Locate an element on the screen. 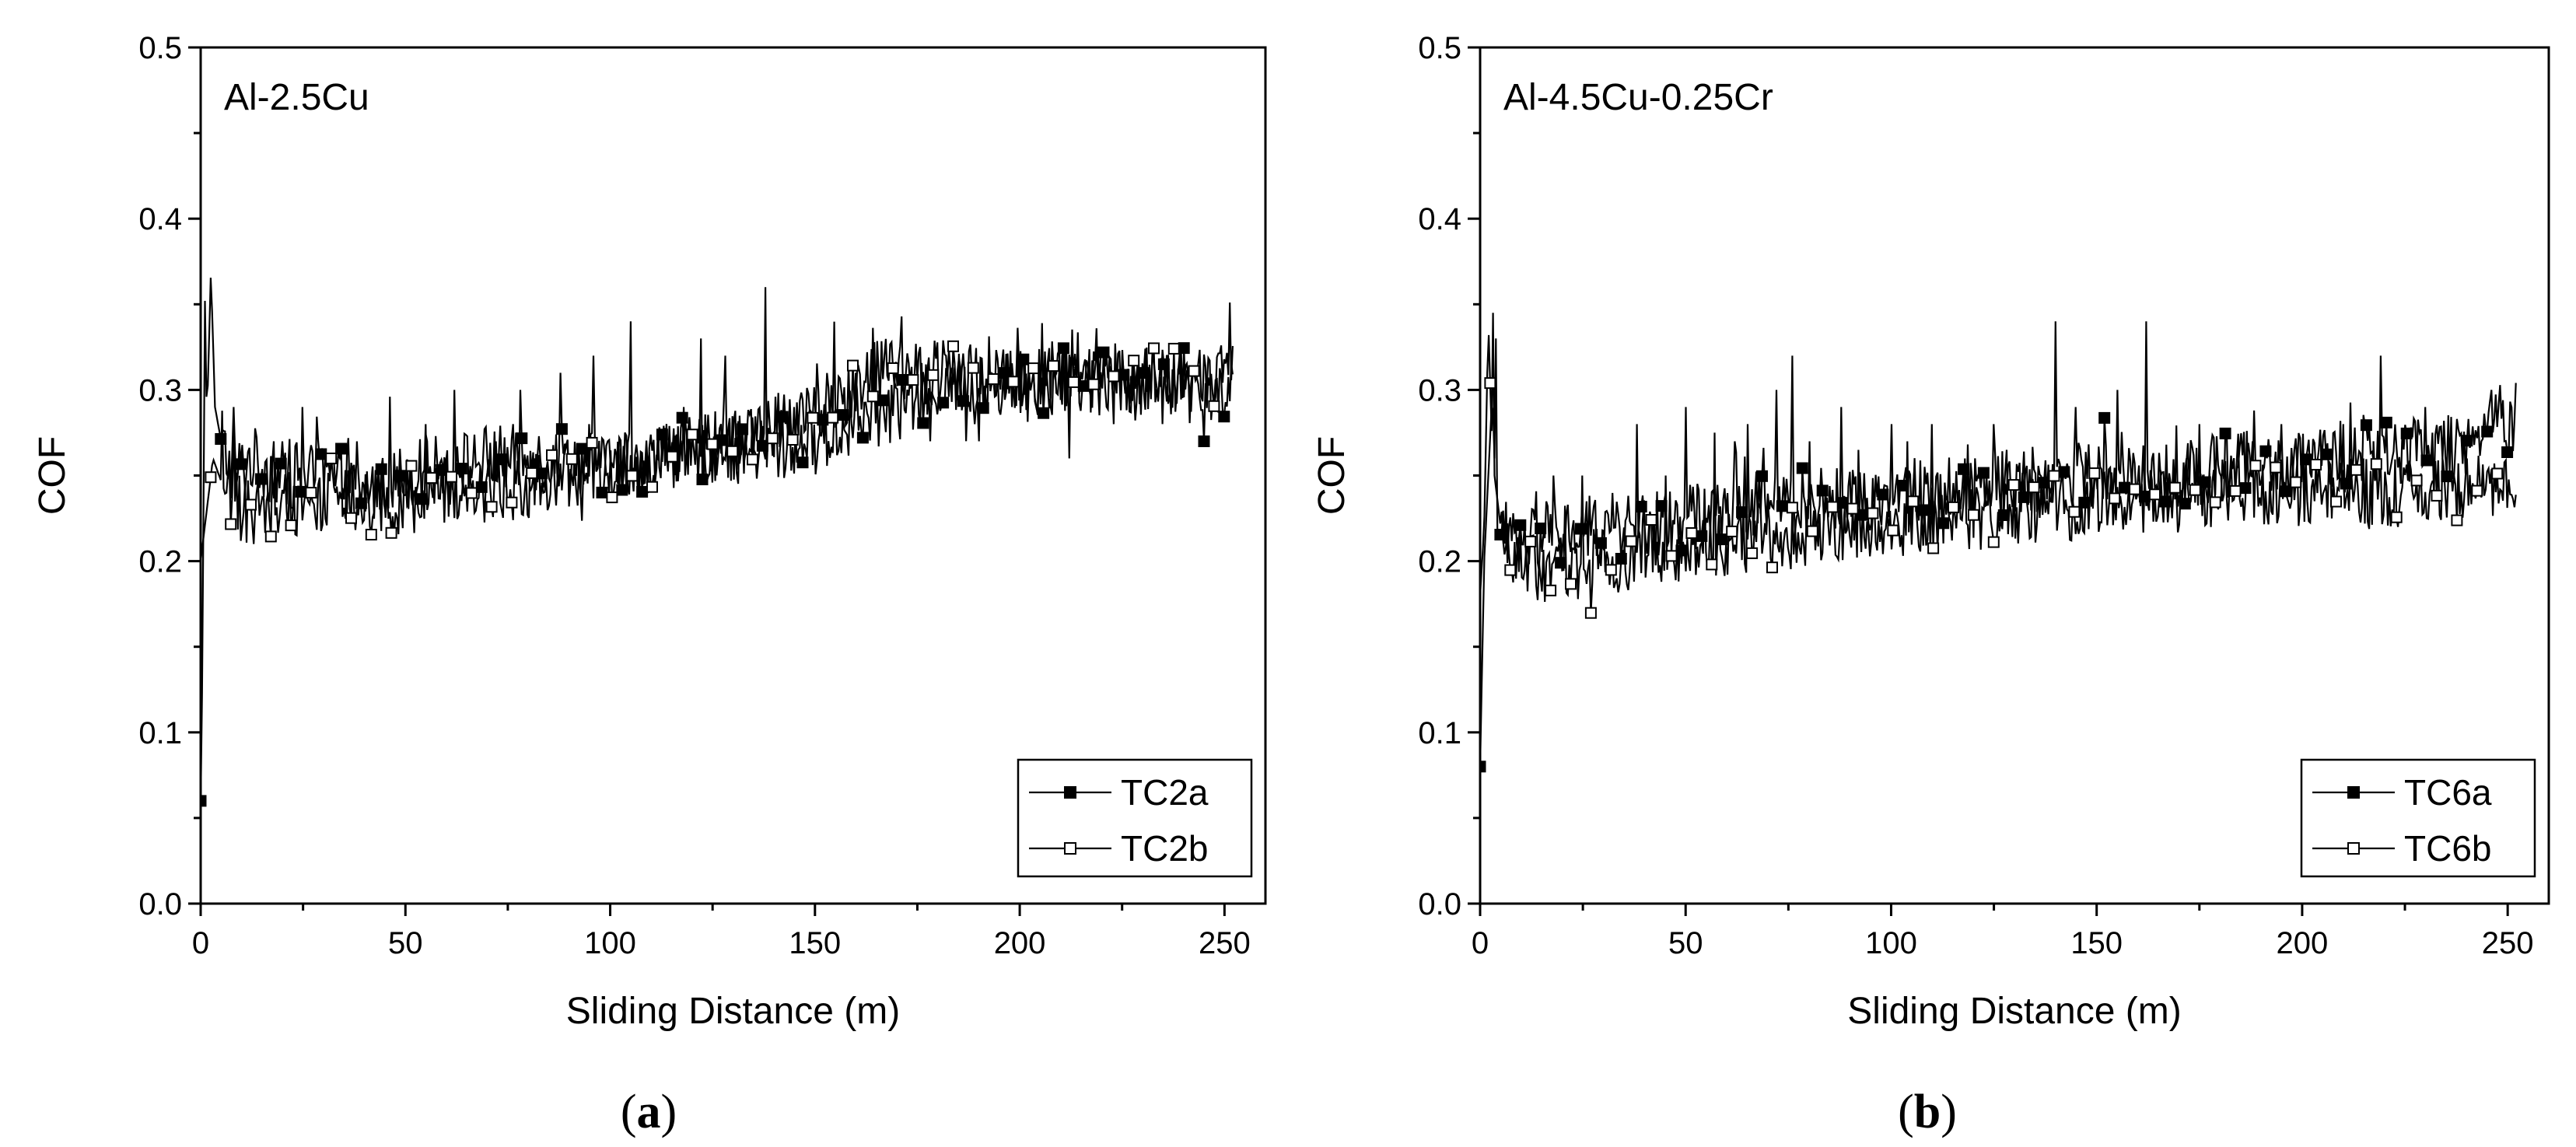 Image resolution: width=2576 pixels, height=1147 pixels. legend-label-TC6a: TC6a is located at coordinates (2448, 792).